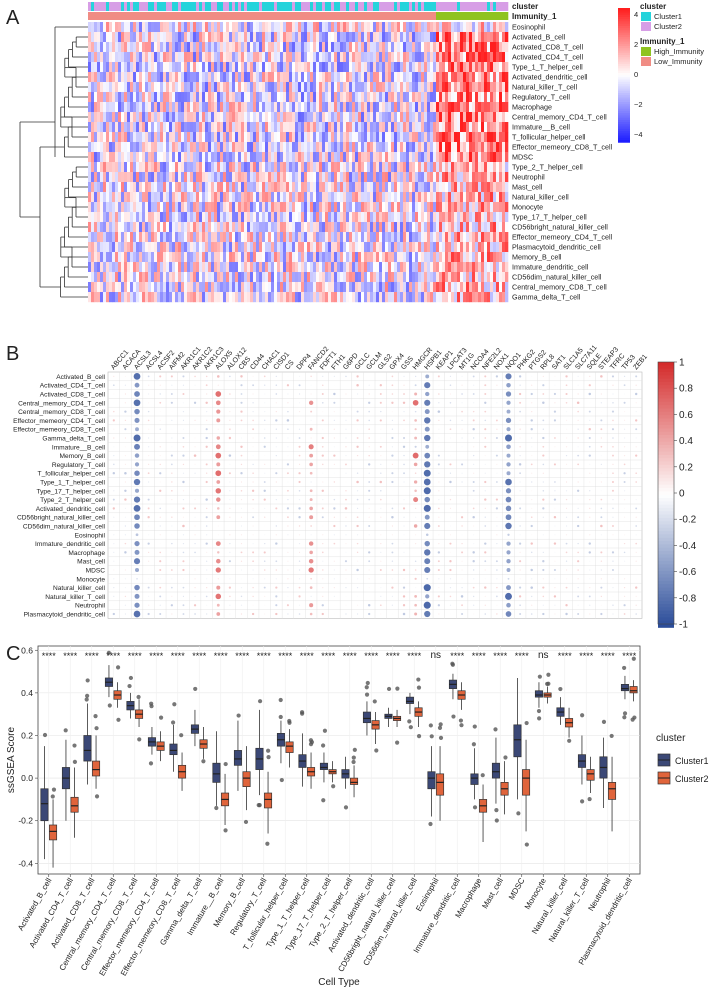 This screenshot has width=714, height=992. Describe the element at coordinates (96, 571) in the screenshot. I see `dotplot-row-label: MDSC` at that location.